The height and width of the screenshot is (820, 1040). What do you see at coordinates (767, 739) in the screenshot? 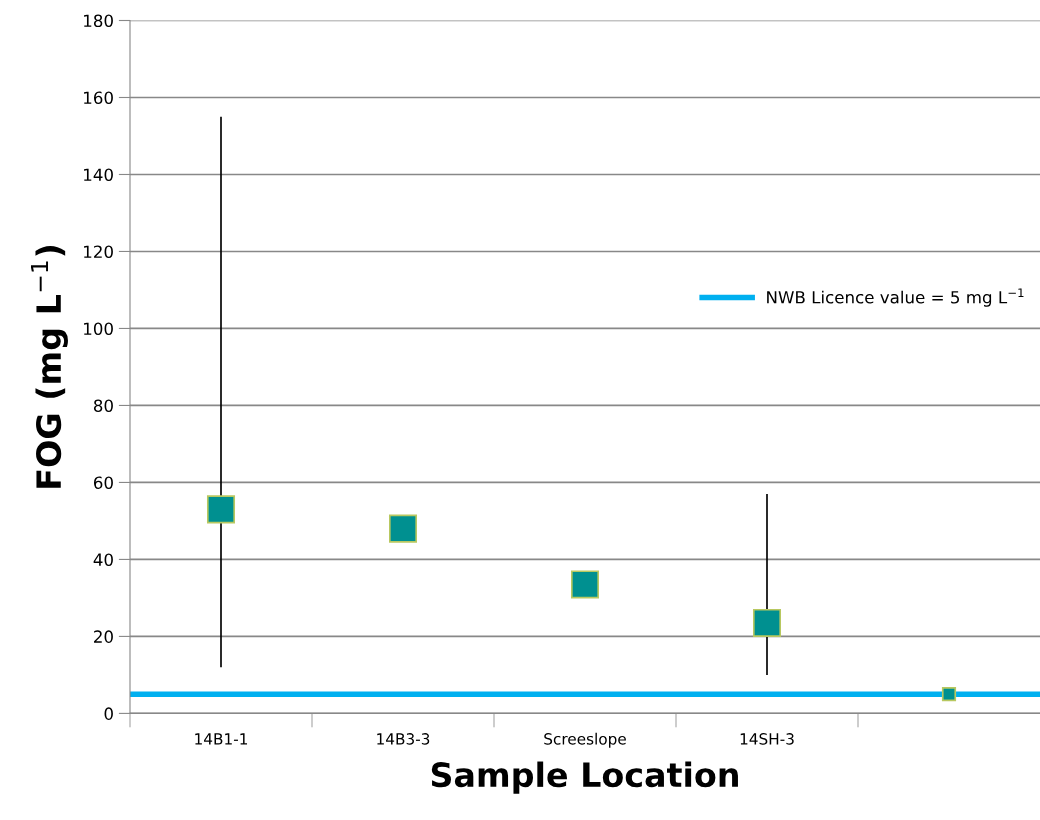
I see `x-tick-label: 14SH-3` at bounding box center [767, 739].